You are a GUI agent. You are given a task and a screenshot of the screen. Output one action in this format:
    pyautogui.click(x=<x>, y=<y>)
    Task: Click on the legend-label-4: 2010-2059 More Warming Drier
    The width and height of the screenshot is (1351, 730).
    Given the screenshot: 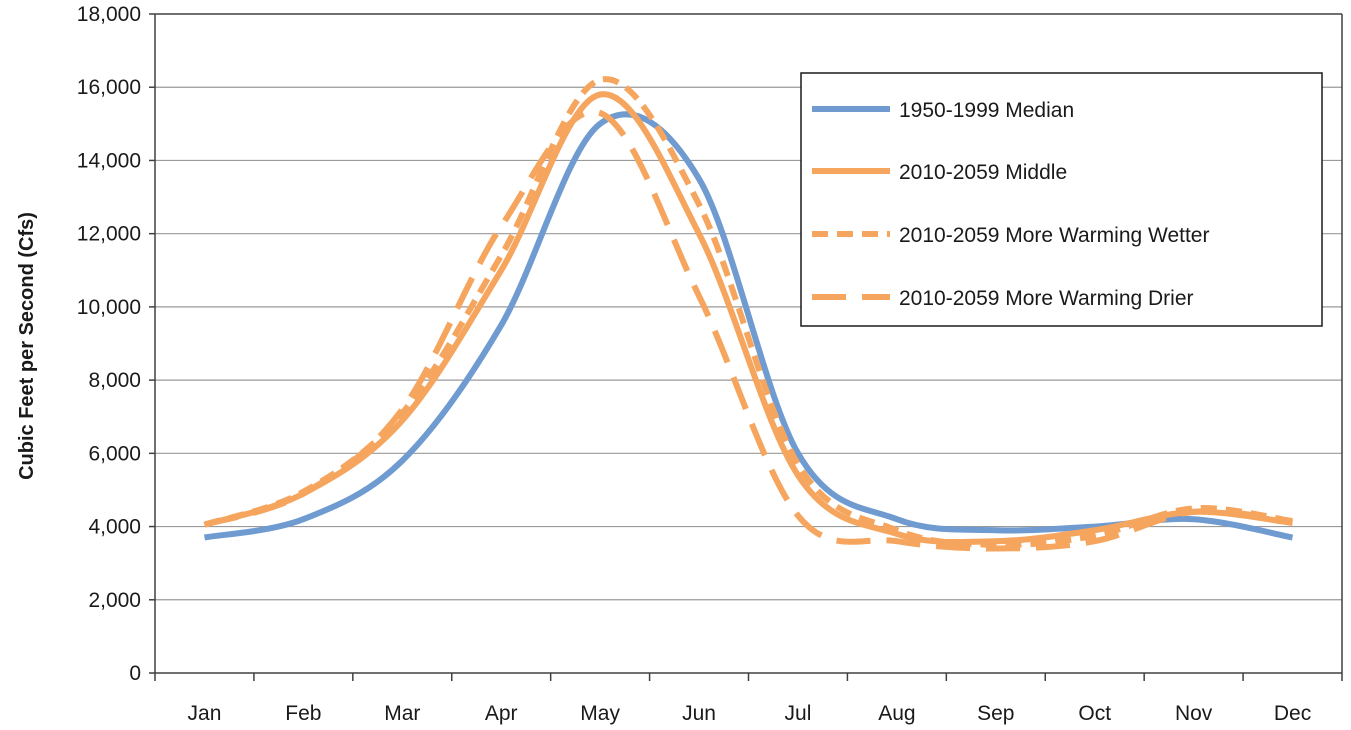 What is the action you would take?
    pyautogui.click(x=1046, y=298)
    